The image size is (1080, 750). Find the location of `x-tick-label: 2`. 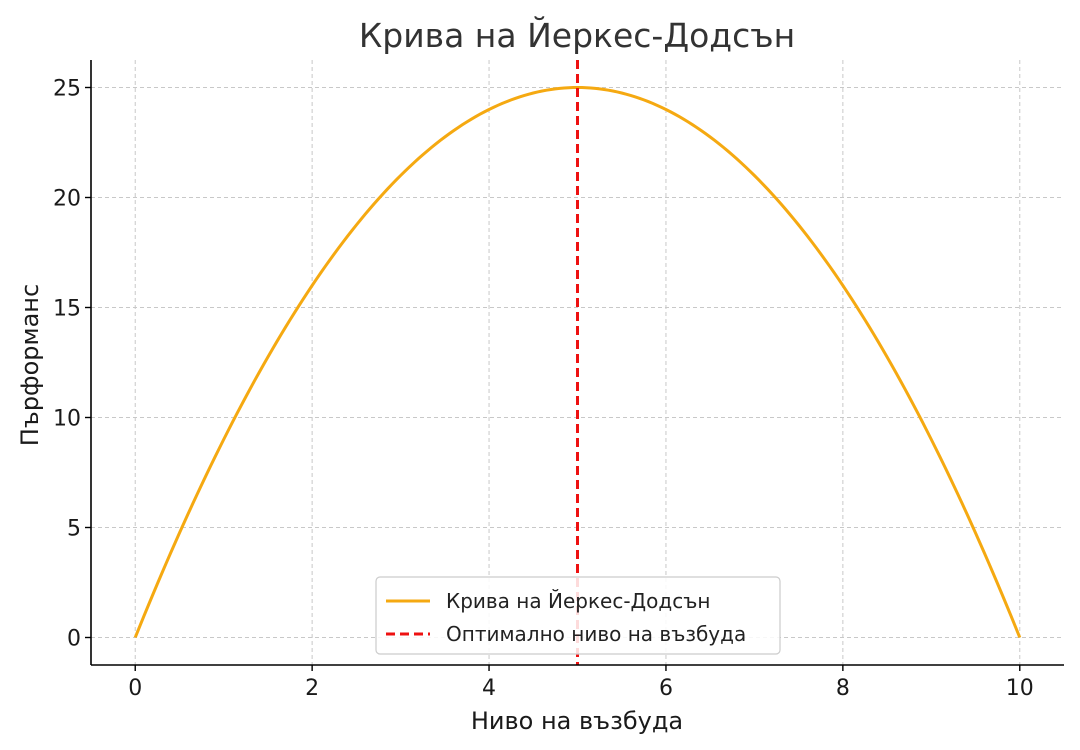

x-tick-label: 2 is located at coordinates (312, 688).